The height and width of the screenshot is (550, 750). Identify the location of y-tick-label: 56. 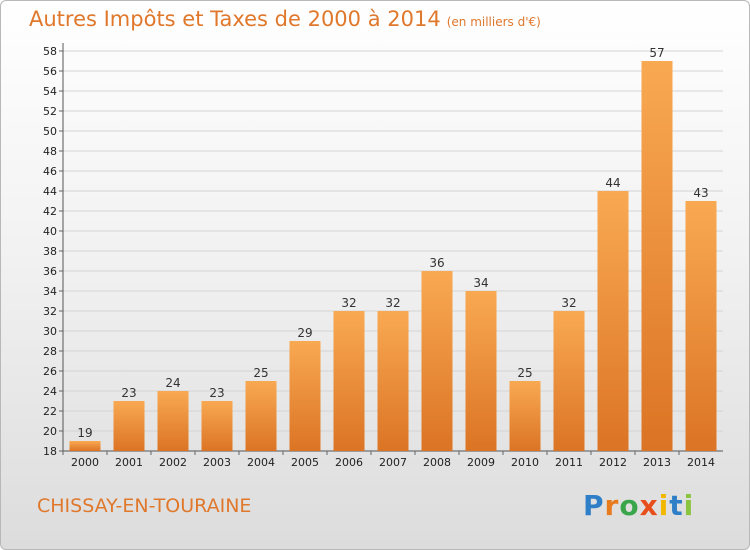
(50, 71).